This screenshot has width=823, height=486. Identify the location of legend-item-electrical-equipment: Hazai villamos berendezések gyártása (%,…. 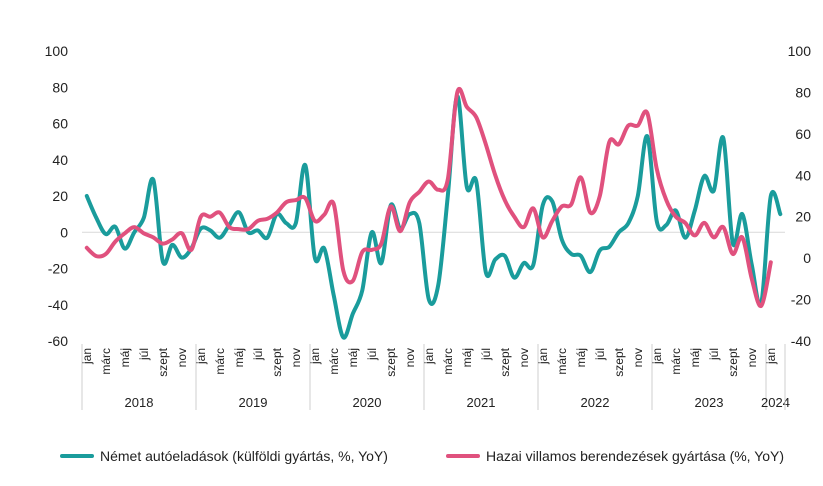
(615, 456).